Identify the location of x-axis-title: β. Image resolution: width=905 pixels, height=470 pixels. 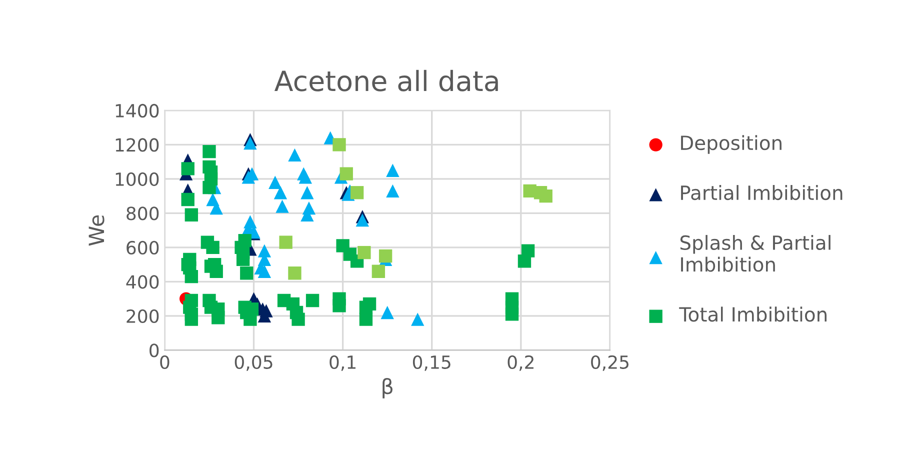
(387, 388).